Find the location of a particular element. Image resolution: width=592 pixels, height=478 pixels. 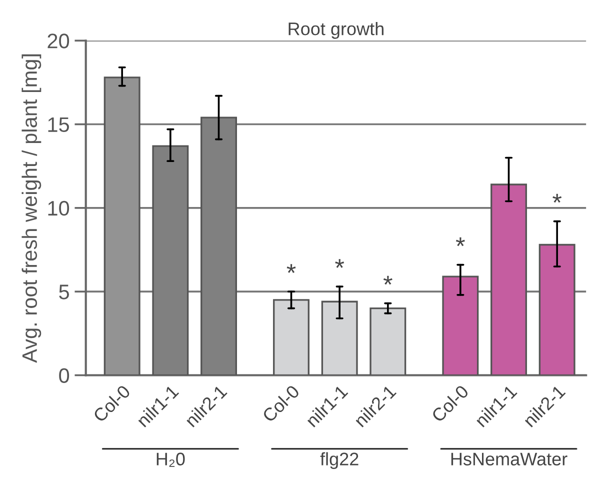

y-tick-label: 15 is located at coordinates (58, 124).